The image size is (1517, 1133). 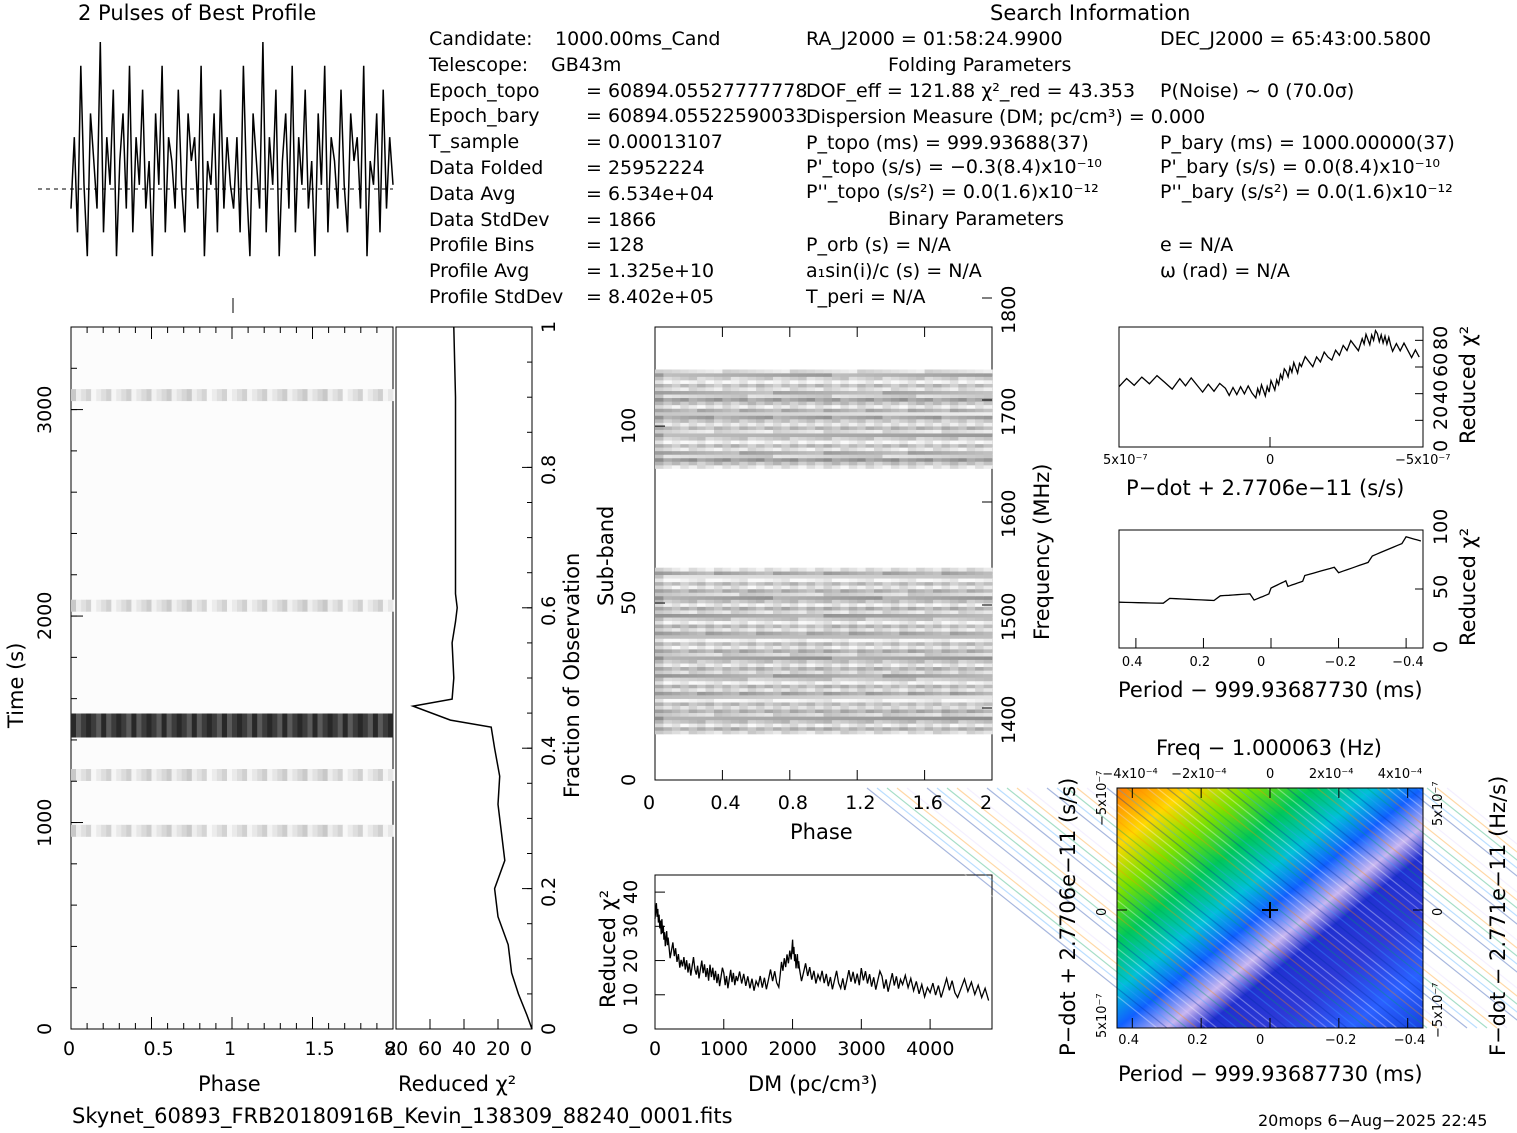 I want to click on chi2-fraction-ytick-label: 0.4, so click(x=549, y=751).